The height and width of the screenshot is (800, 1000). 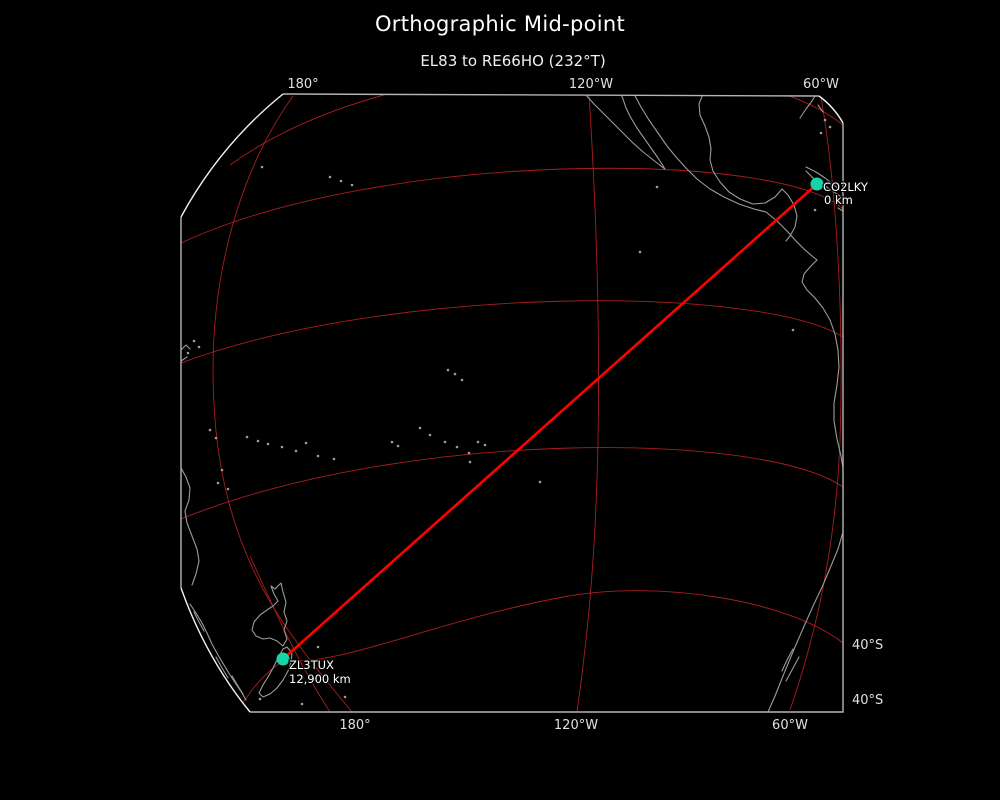 I want to click on bottom-tick-60w: 60°W, so click(x=790, y=725).